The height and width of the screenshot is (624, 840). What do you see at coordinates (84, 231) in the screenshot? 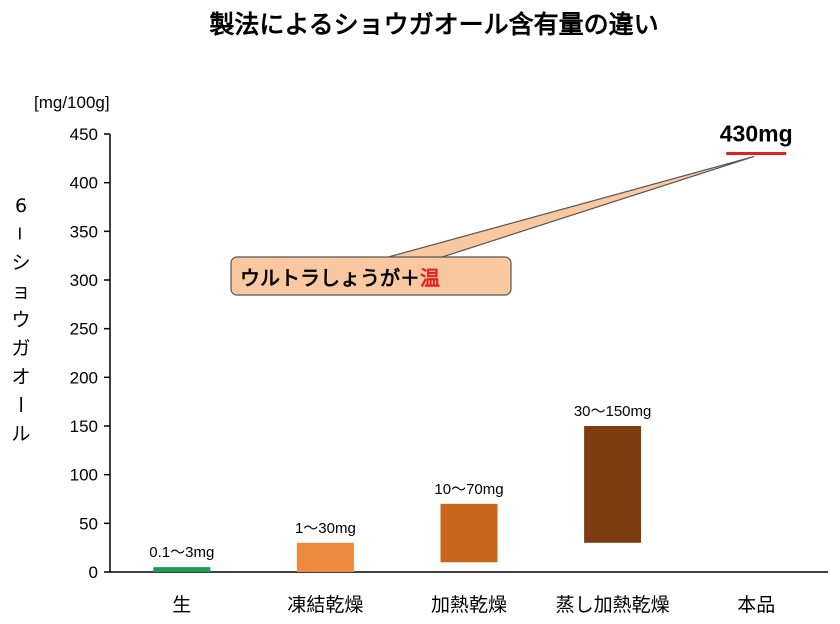
I see `y-tick-label: 350` at bounding box center [84, 231].